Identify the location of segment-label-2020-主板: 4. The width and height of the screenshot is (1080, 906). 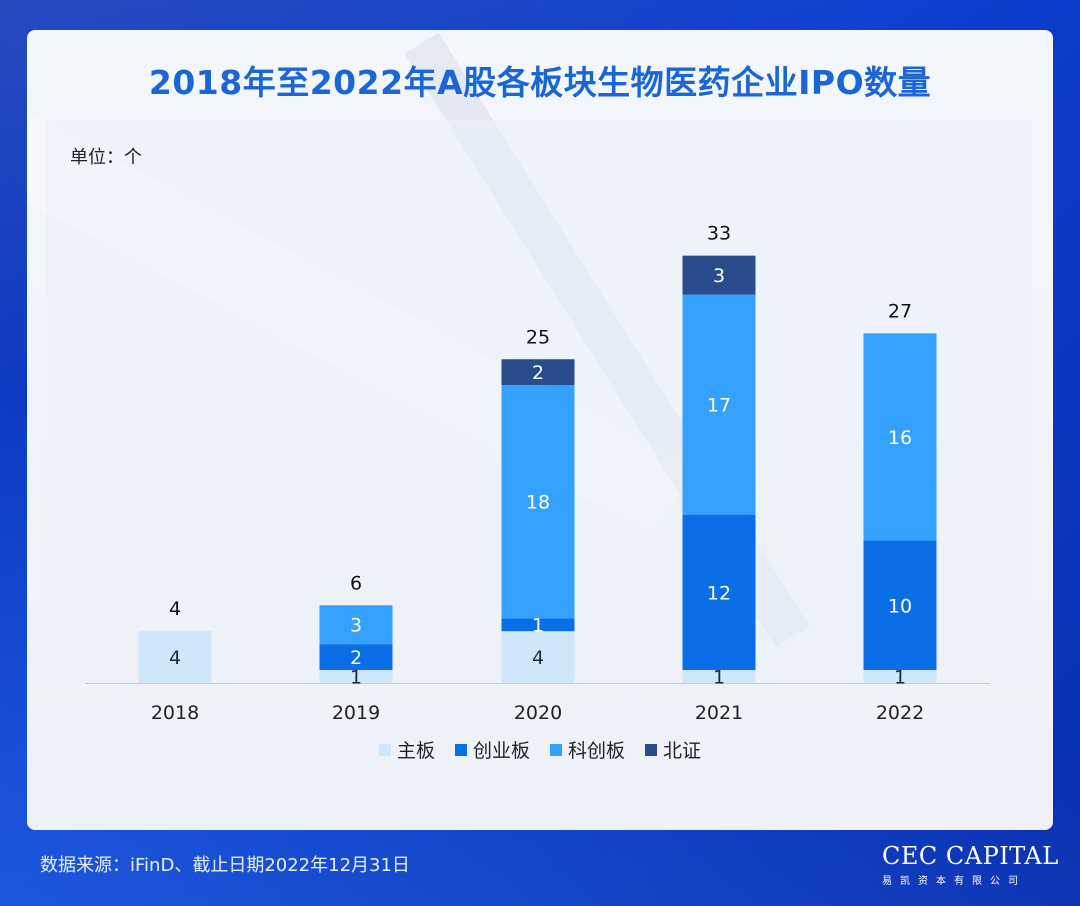
(538, 658).